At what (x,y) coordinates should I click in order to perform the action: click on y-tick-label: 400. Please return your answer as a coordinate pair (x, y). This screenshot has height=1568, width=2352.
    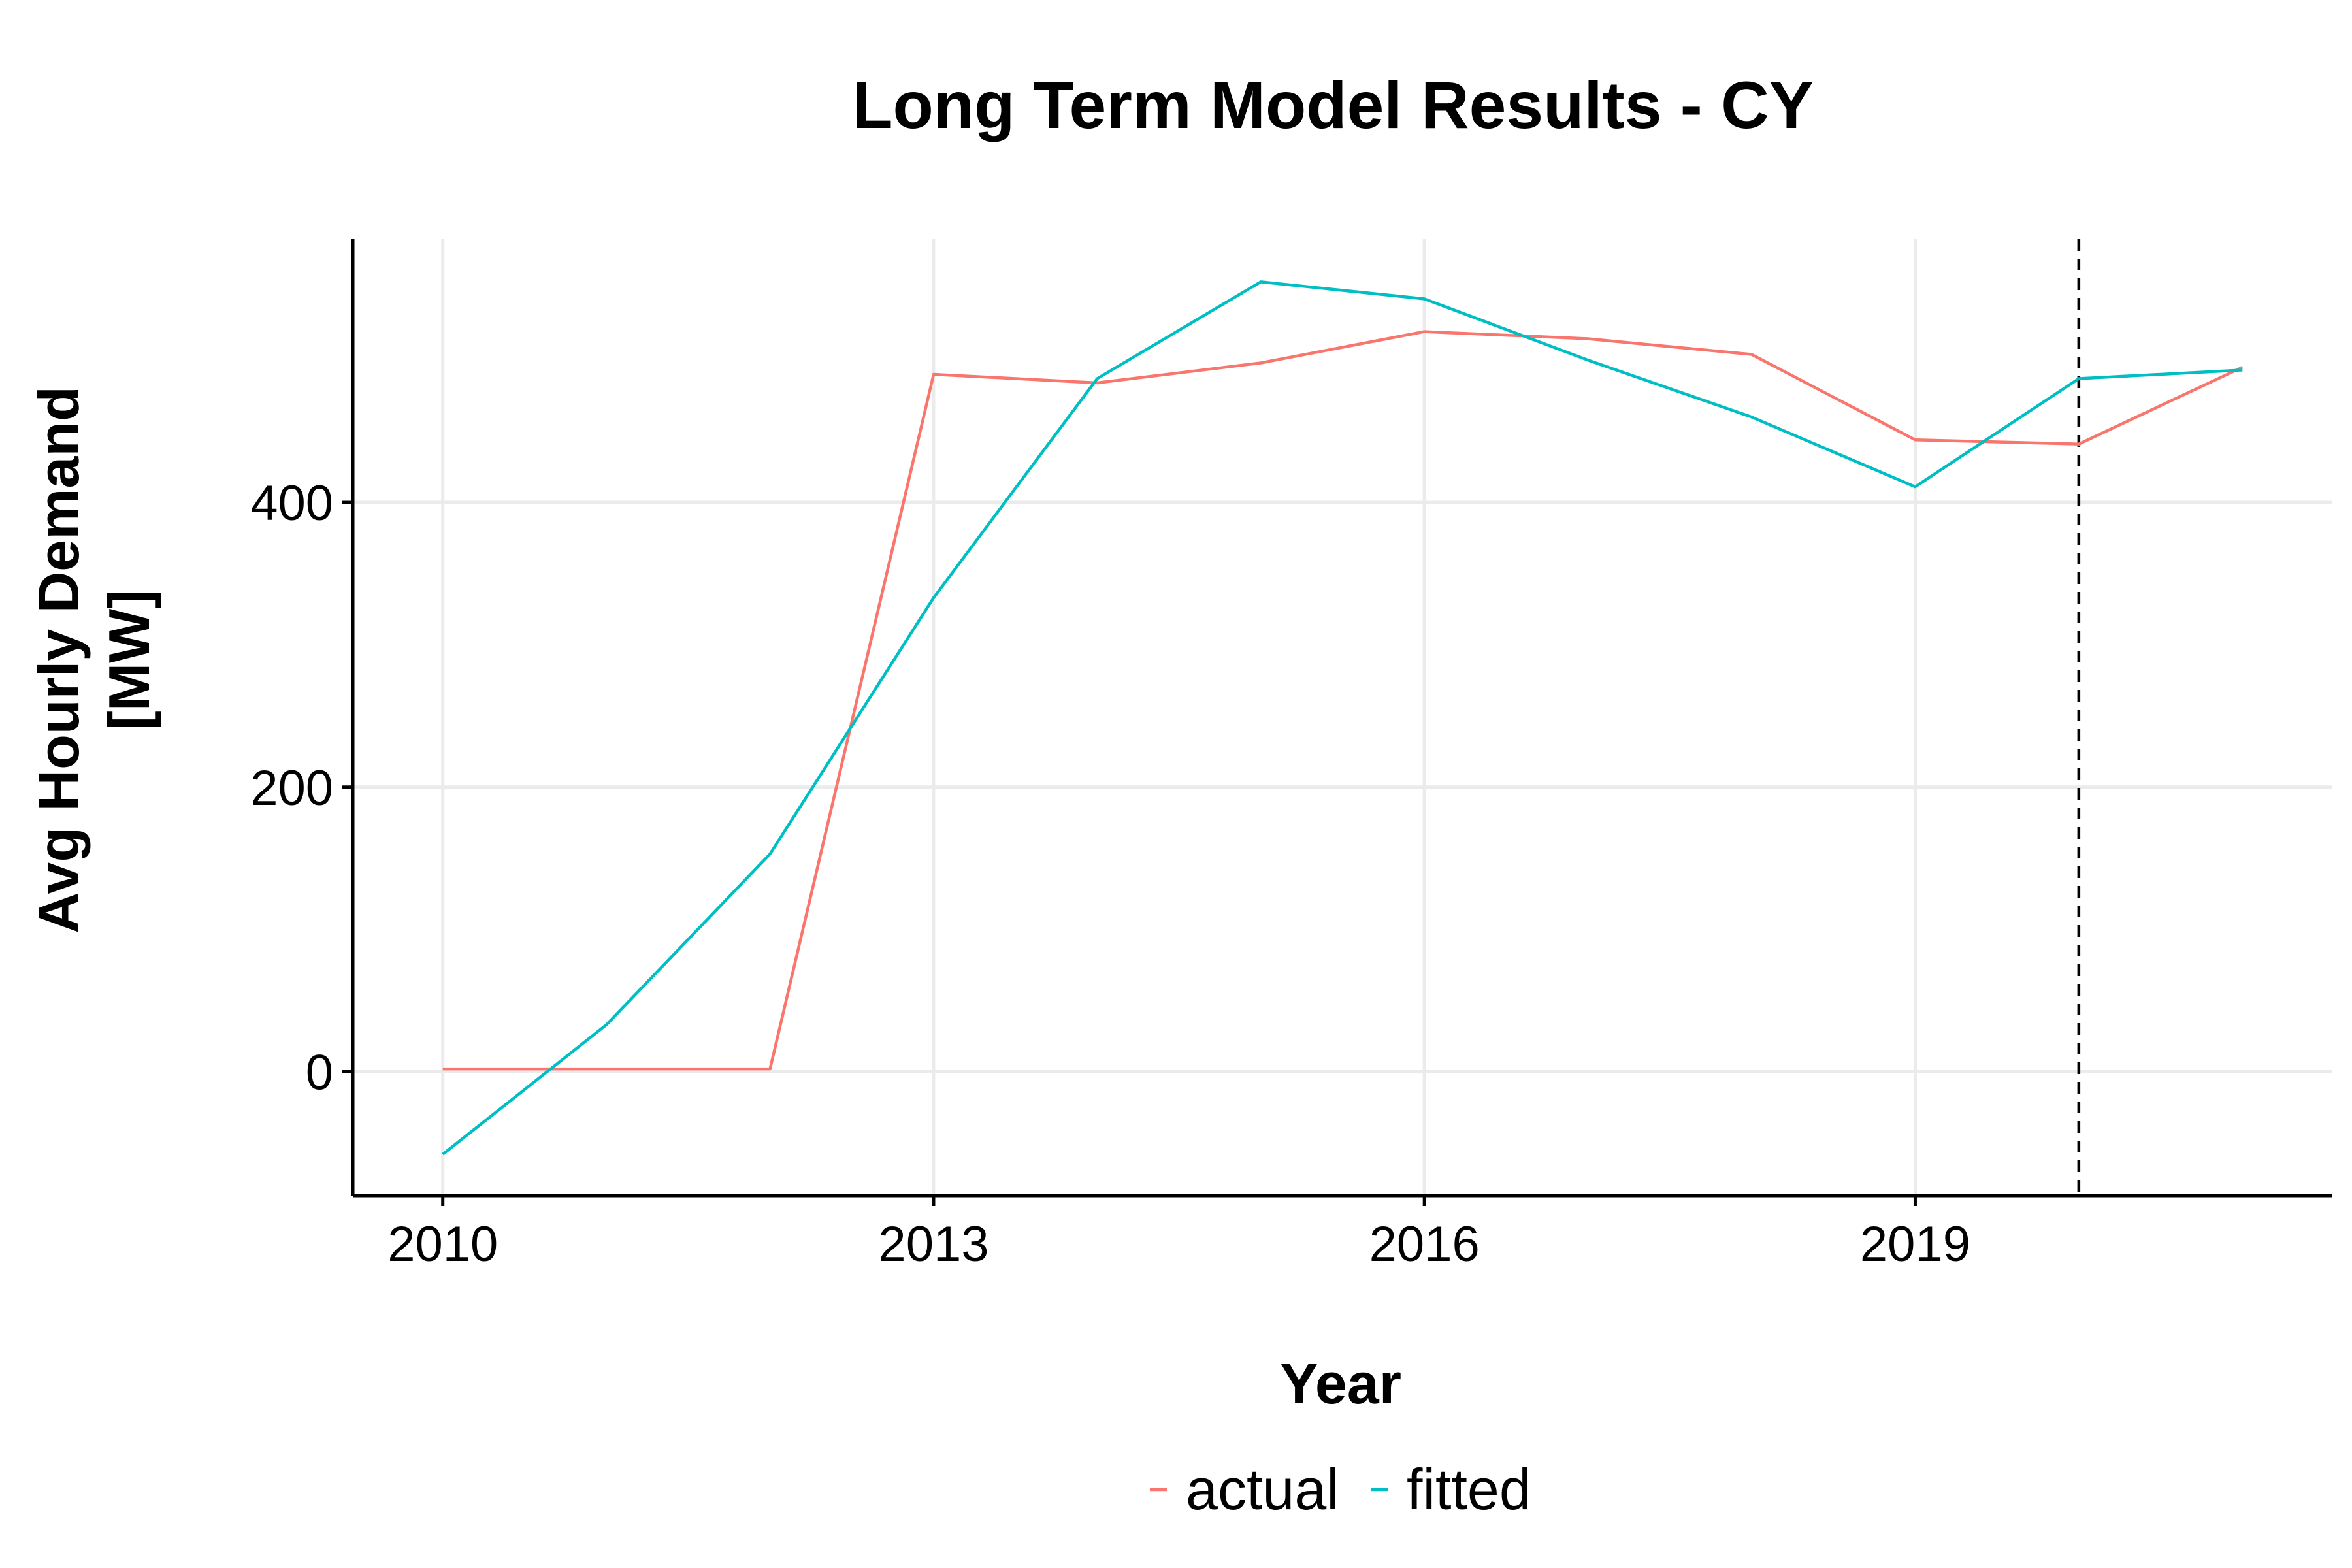
    Looking at the image, I should click on (291, 503).